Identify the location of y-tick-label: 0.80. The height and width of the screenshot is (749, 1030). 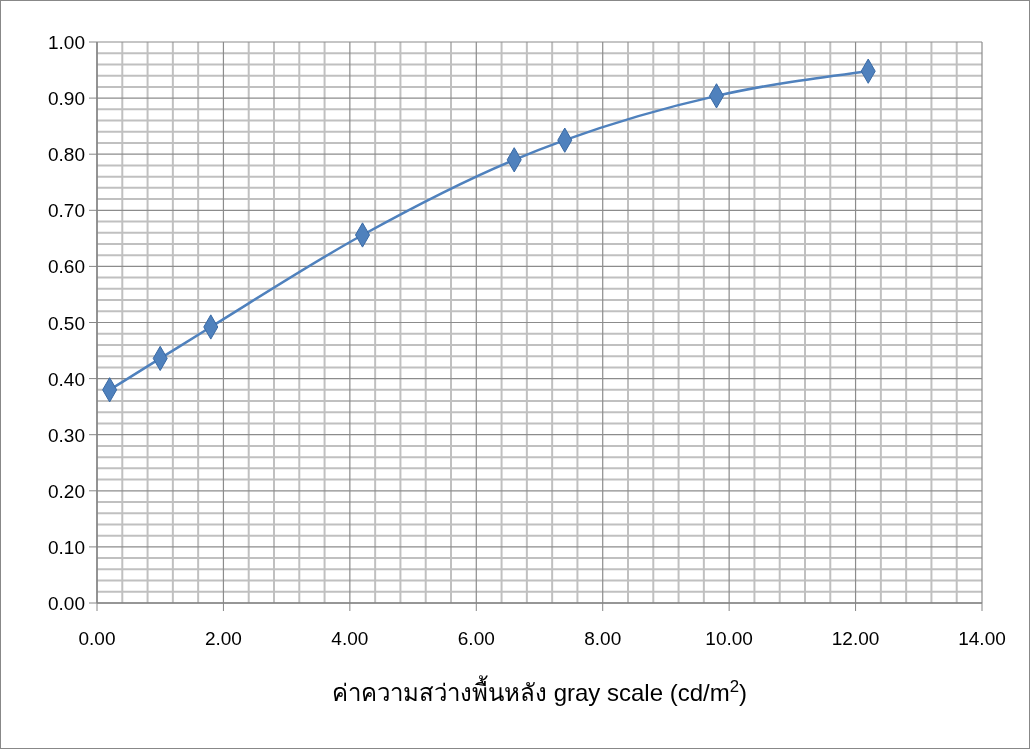
(66, 155).